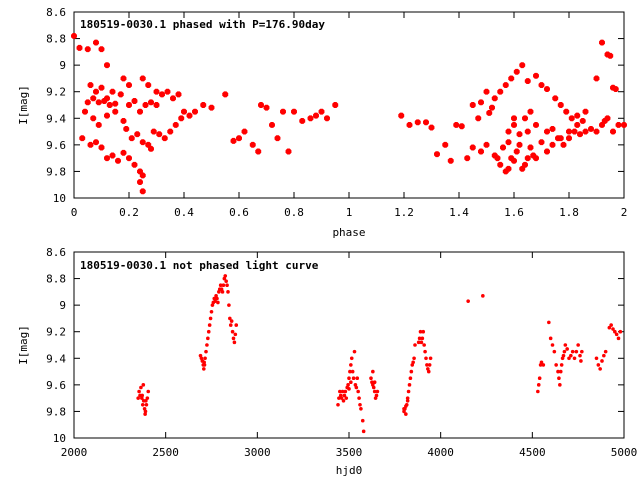 The height and width of the screenshot is (480, 640). What do you see at coordinates (624, 452) in the screenshot?
I see `x-tick-label: 5000` at bounding box center [624, 452].